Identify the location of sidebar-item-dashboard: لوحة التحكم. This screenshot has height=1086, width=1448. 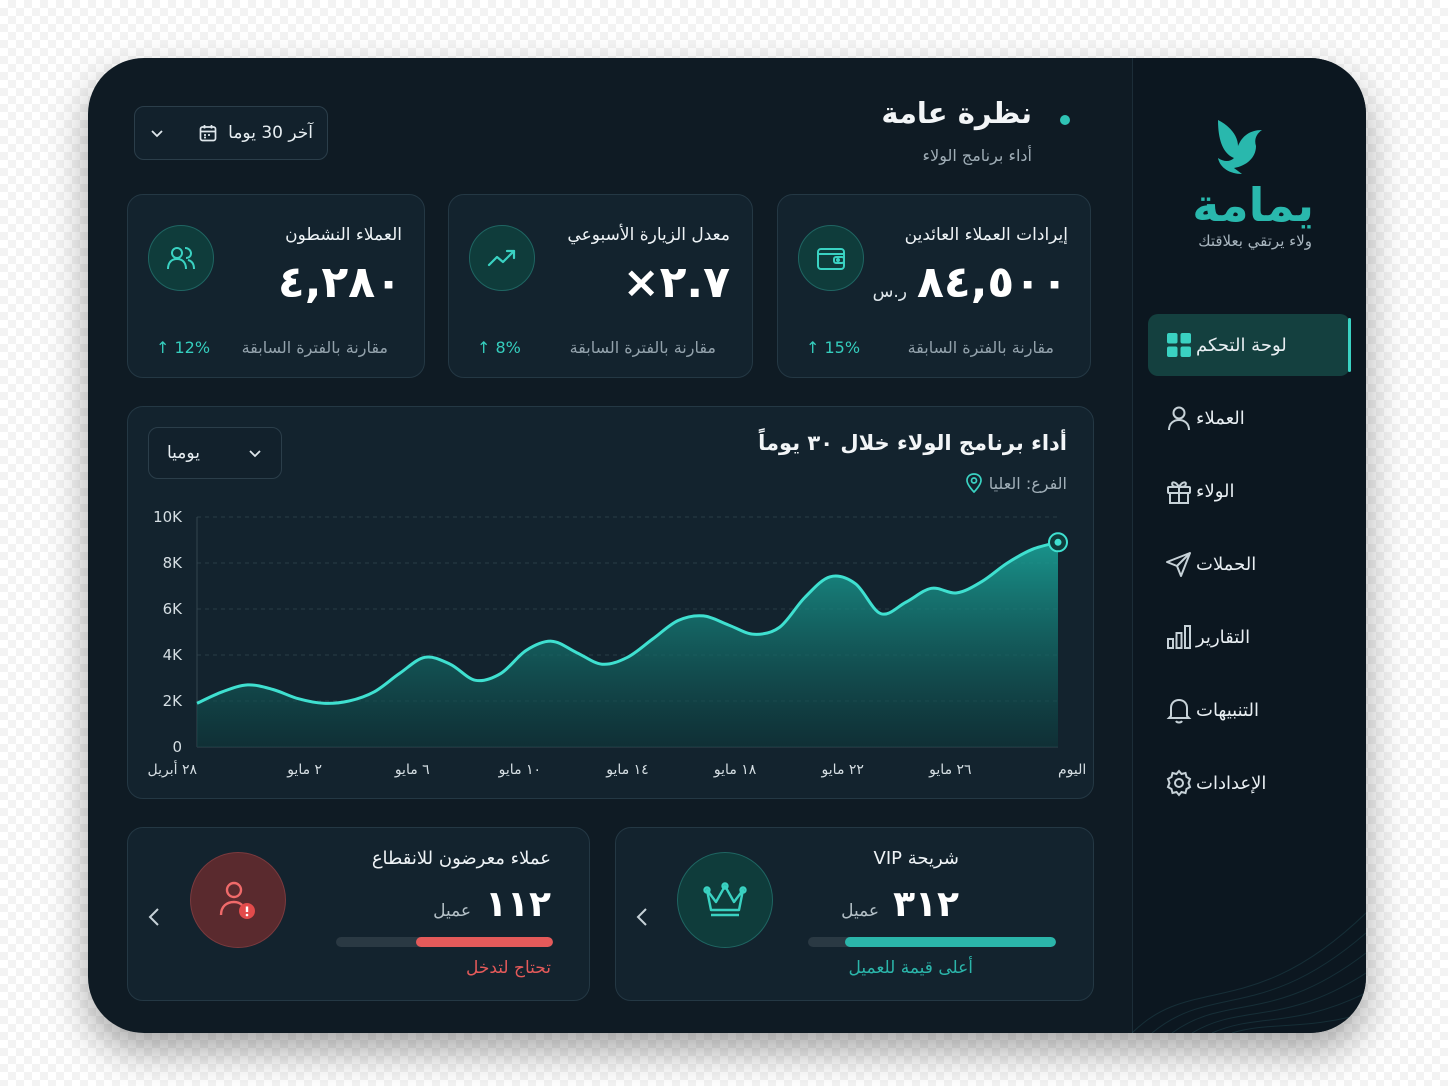
(1249, 345).